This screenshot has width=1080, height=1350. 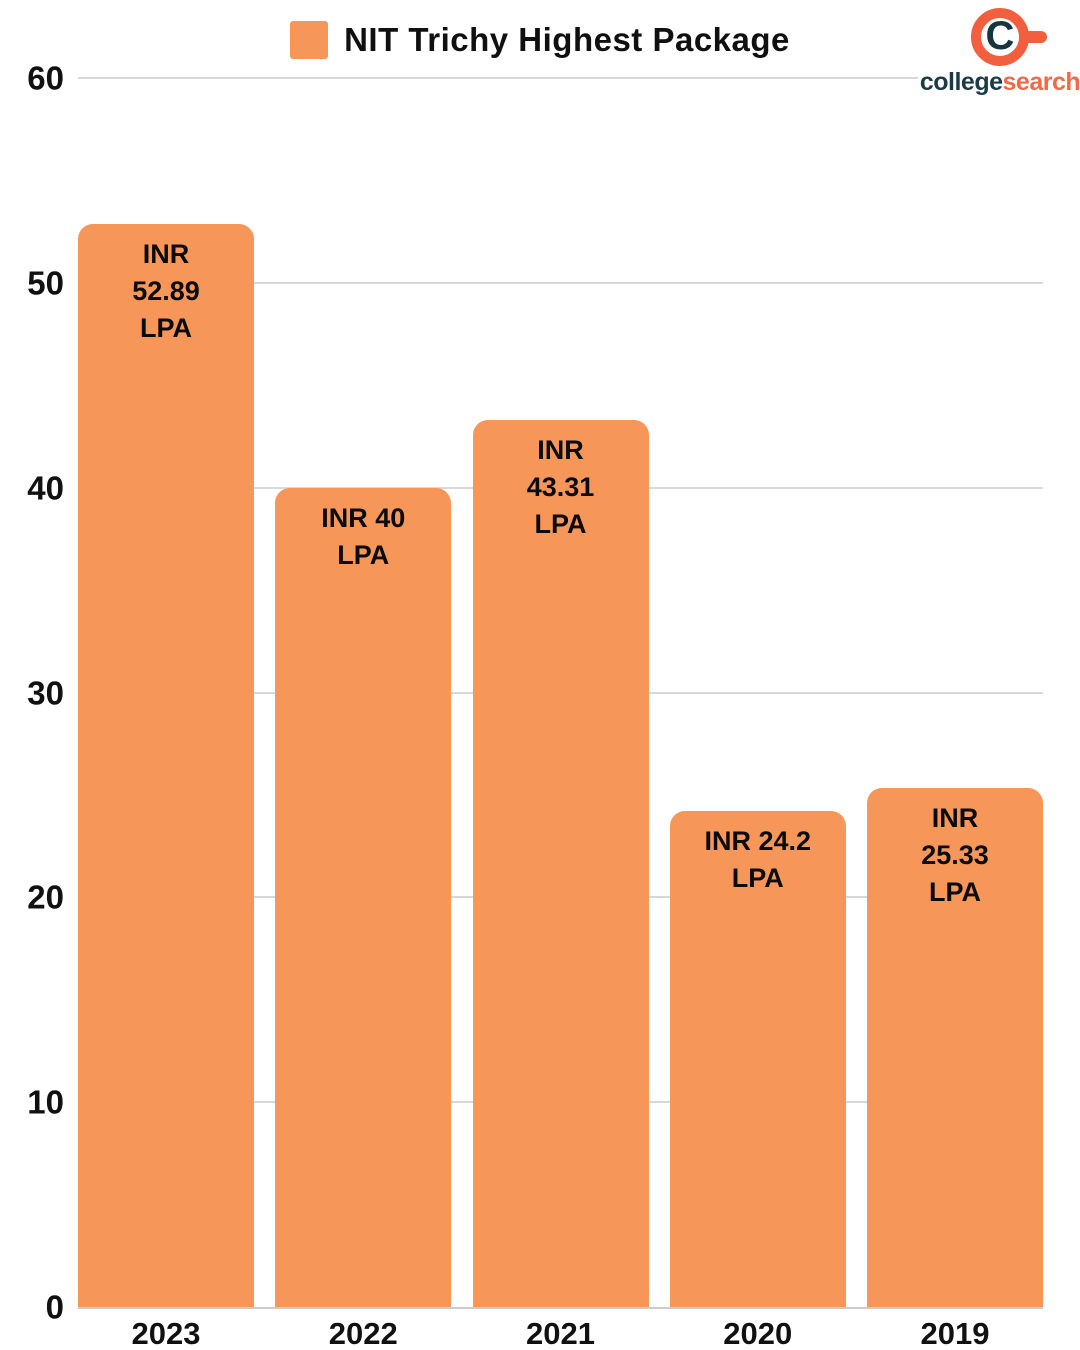 I want to click on logo-text-college: college, so click(x=961, y=82).